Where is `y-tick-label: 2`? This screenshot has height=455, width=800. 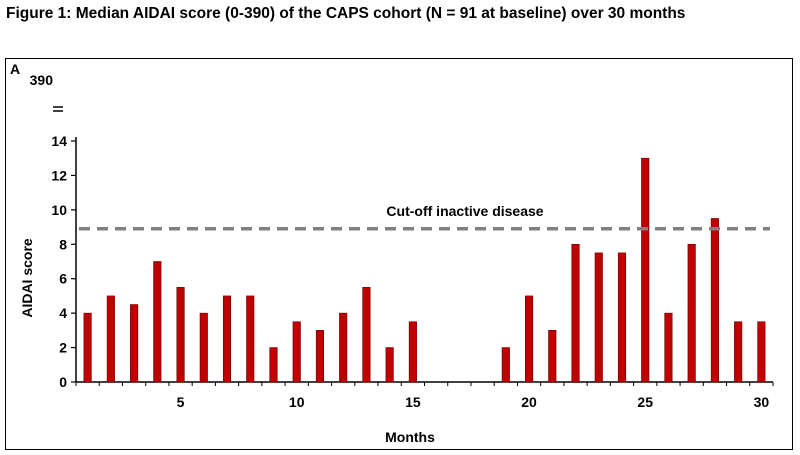
y-tick-label: 2 is located at coordinates (63, 348).